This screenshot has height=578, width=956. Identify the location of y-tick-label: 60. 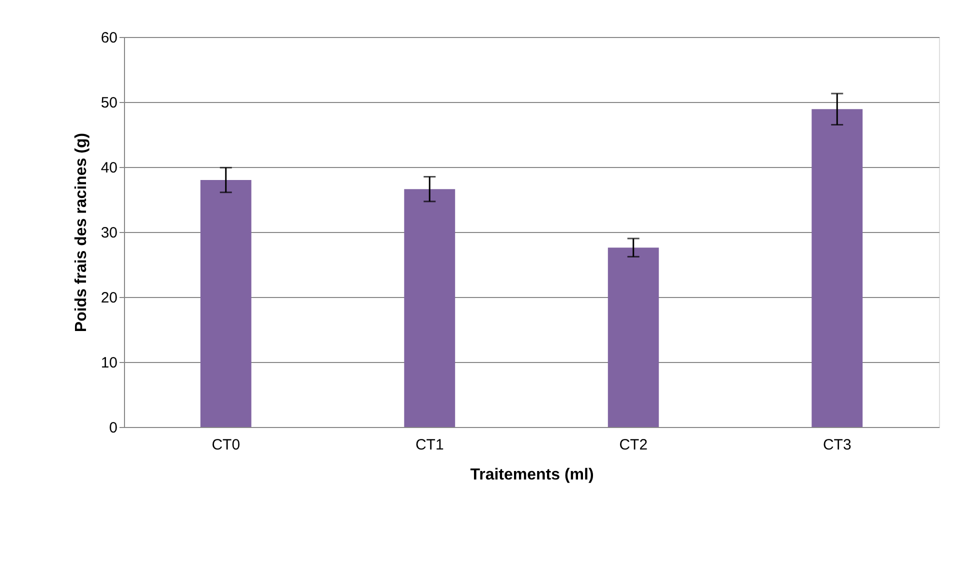
(109, 38).